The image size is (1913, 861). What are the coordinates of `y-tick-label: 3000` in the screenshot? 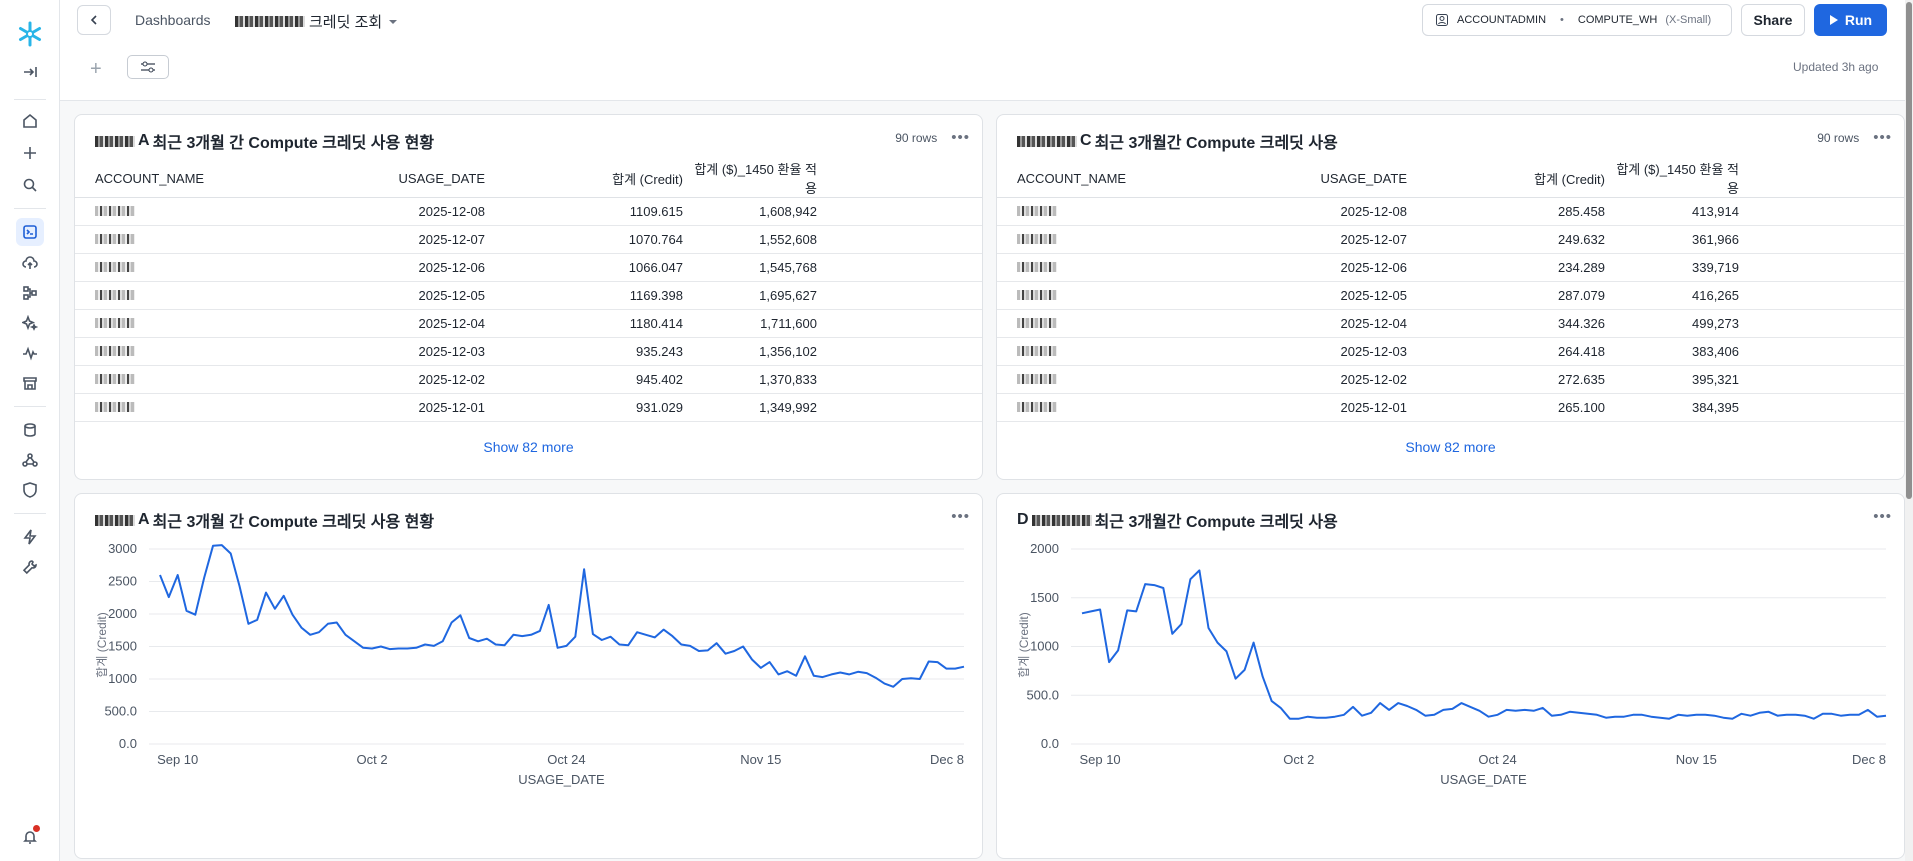 It's located at (122, 548).